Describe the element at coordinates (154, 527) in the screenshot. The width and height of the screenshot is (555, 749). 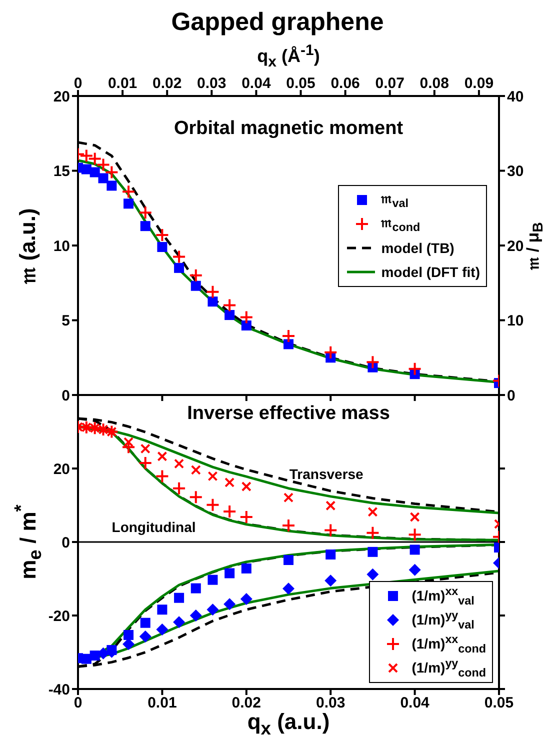
I see `annotation: Longitudinal` at that location.